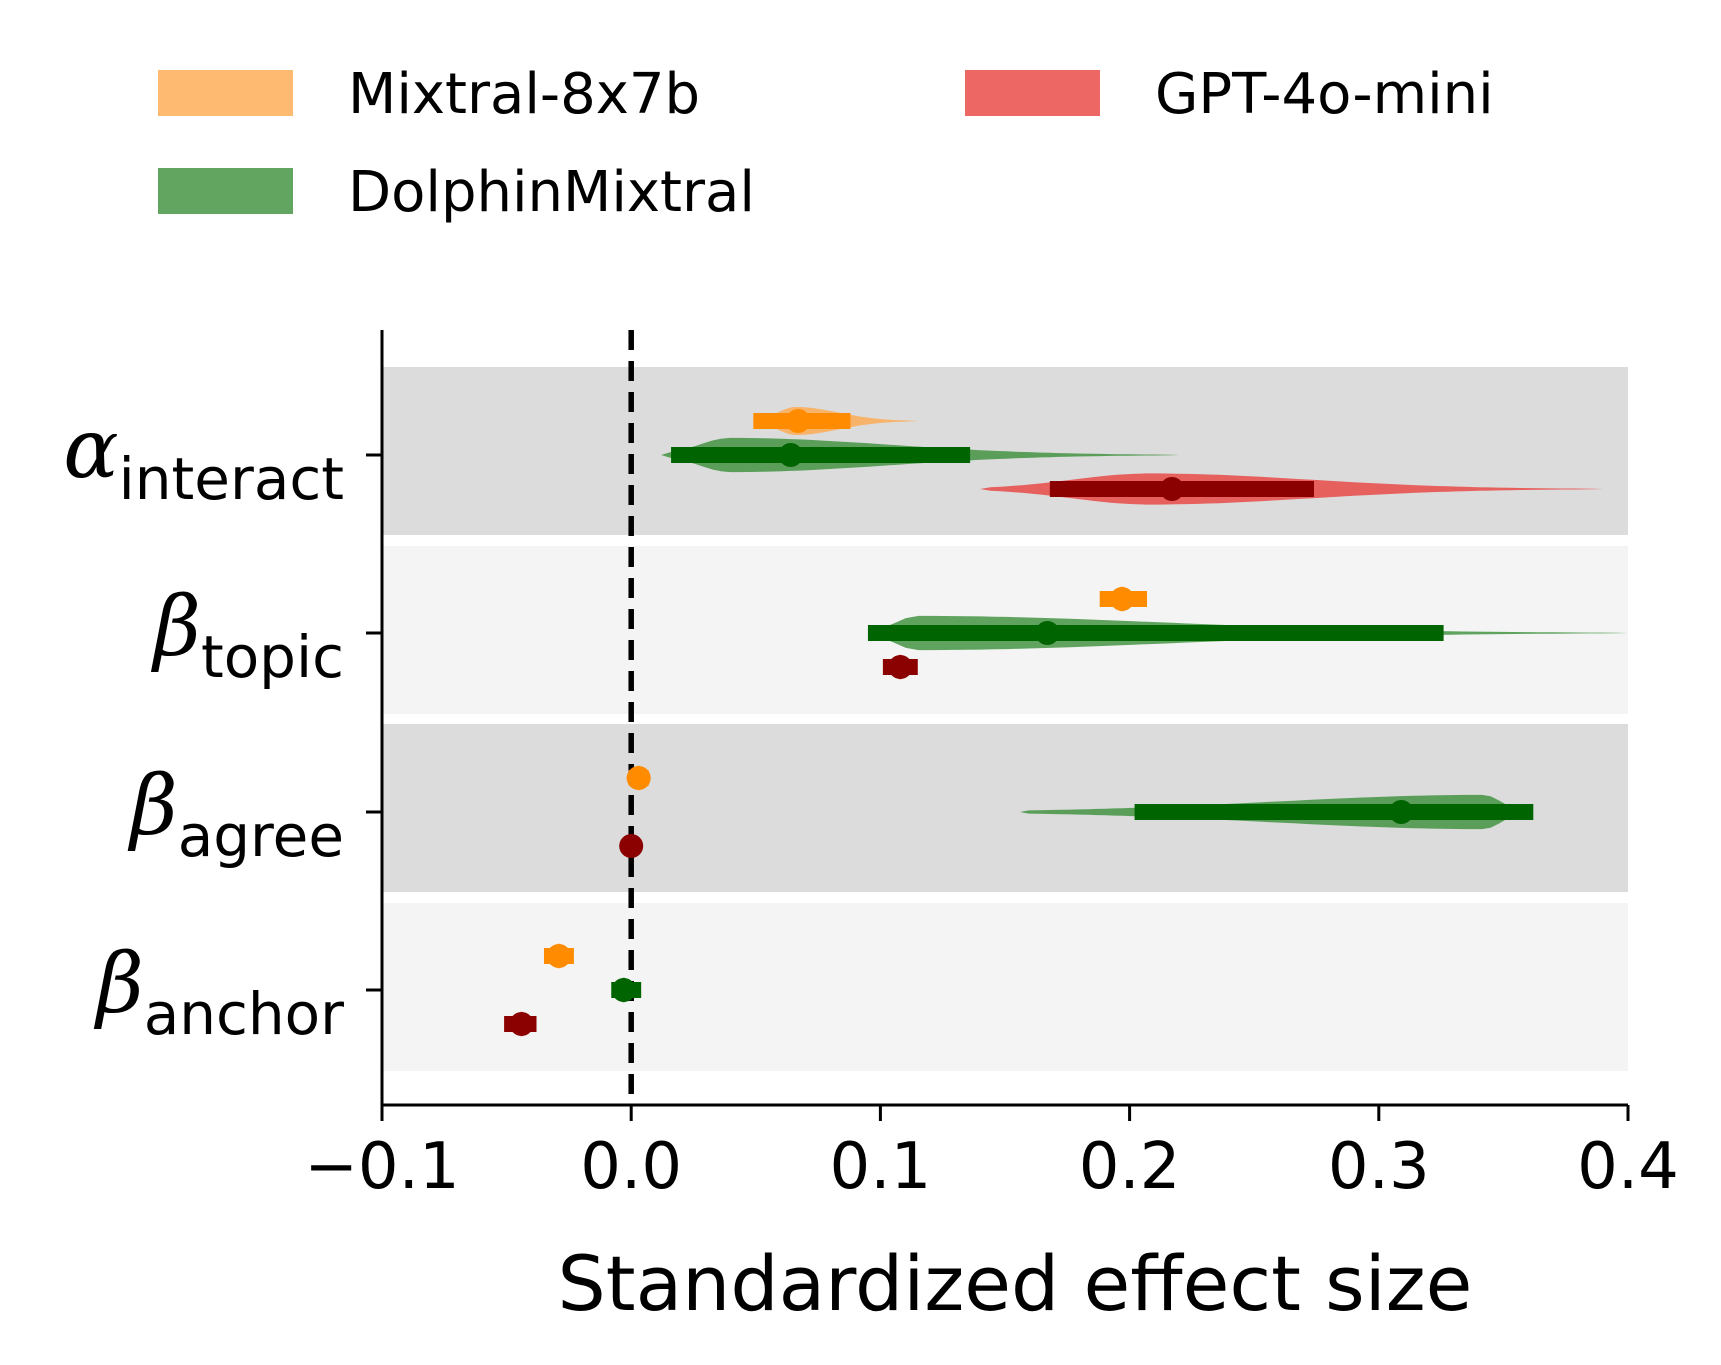 The width and height of the screenshot is (1721, 1365). What do you see at coordinates (1379, 1167) in the screenshot?
I see `x-tick-label: 0.3` at bounding box center [1379, 1167].